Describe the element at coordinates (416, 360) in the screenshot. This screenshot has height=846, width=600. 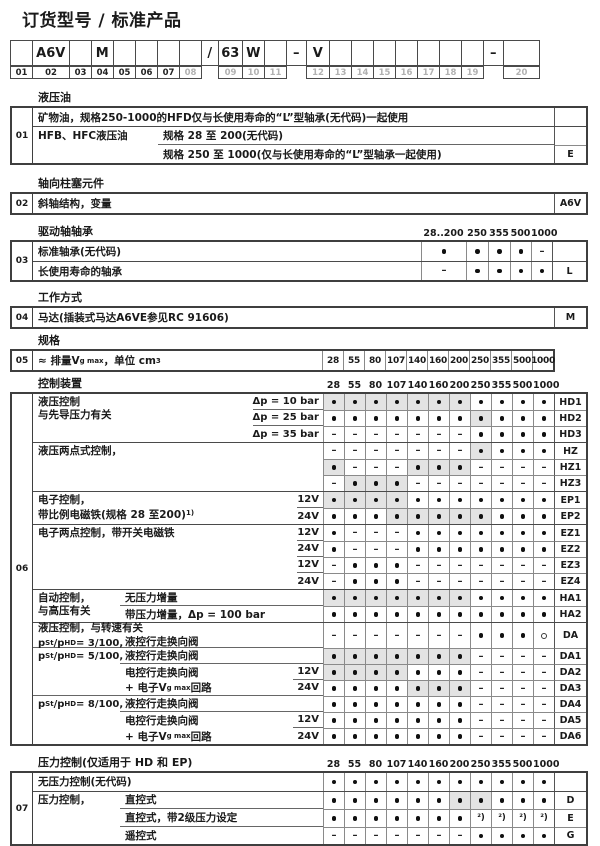
I see `size-cell: 140` at that location.